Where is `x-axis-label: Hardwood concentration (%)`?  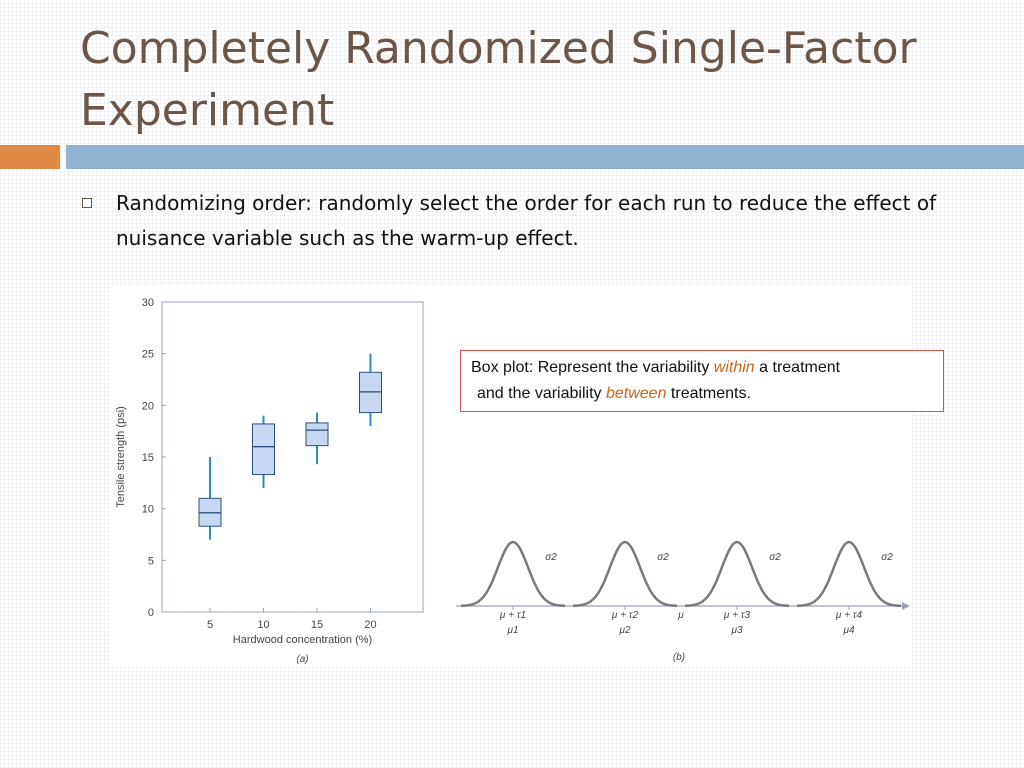 x-axis-label: Hardwood concentration (%) is located at coordinates (302, 640).